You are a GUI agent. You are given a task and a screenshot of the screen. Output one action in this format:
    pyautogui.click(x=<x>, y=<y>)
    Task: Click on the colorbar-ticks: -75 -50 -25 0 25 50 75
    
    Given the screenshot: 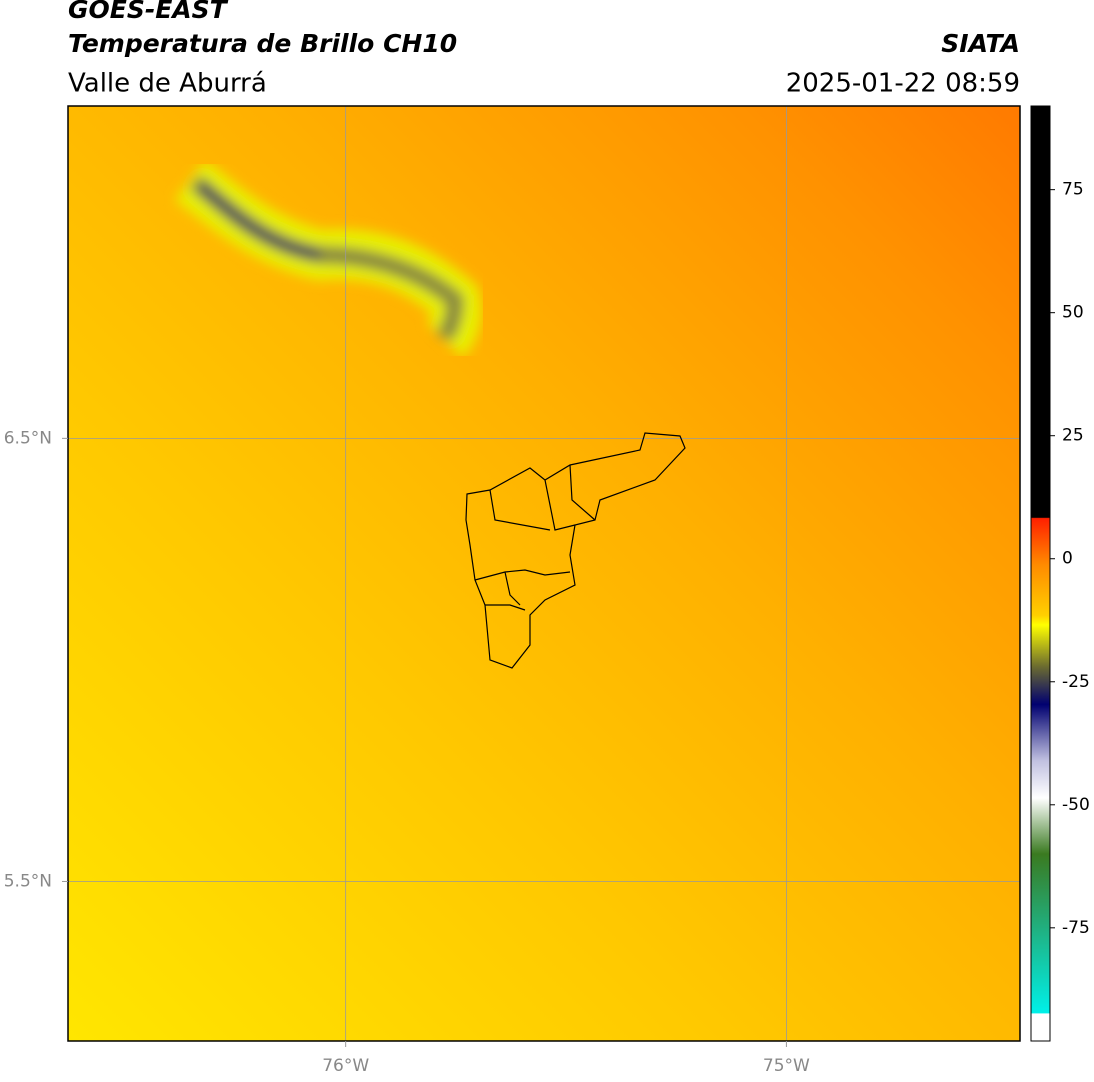 What is the action you would take?
    pyautogui.click(x=1070, y=559)
    